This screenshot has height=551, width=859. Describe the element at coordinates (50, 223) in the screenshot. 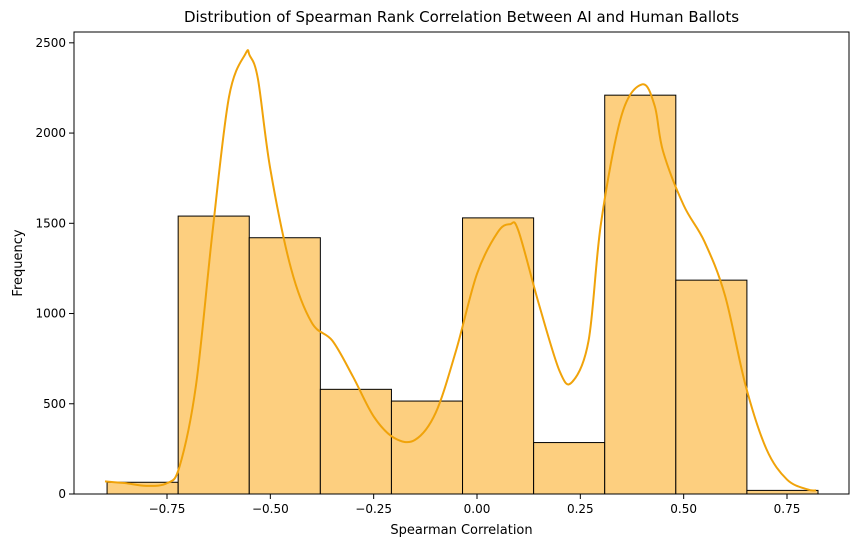

I see `y-tick-label: 1500` at that location.